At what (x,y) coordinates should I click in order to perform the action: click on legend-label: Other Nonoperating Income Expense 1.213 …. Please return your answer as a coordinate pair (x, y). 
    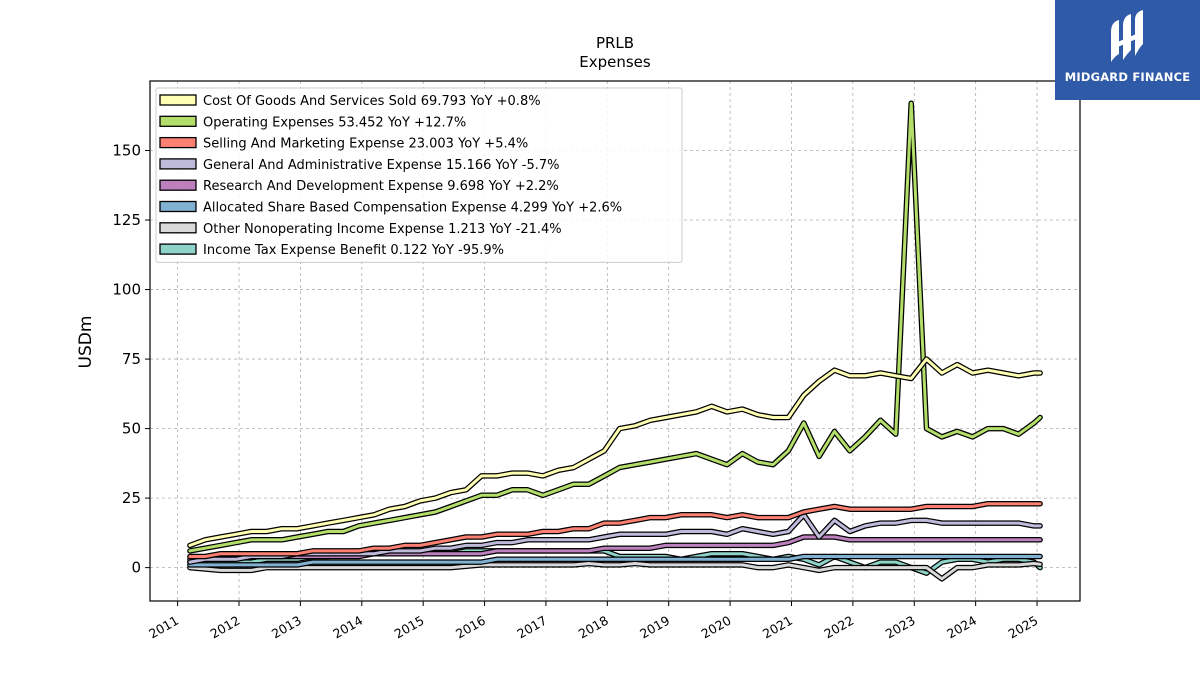
    Looking at the image, I should click on (382, 229).